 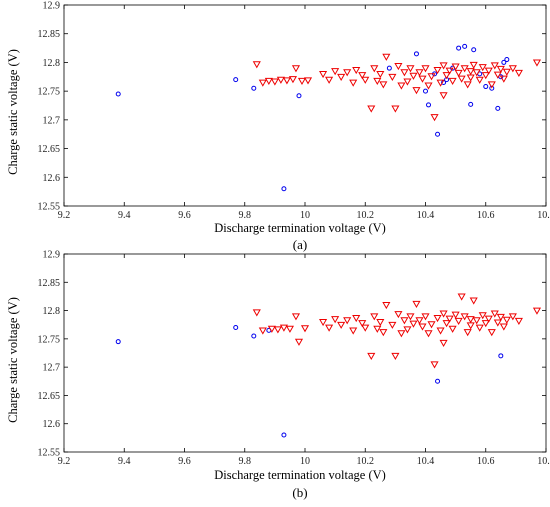 What do you see at coordinates (366, 461) in the screenshot?
I see `x-tick-label: 10.2` at bounding box center [366, 461].